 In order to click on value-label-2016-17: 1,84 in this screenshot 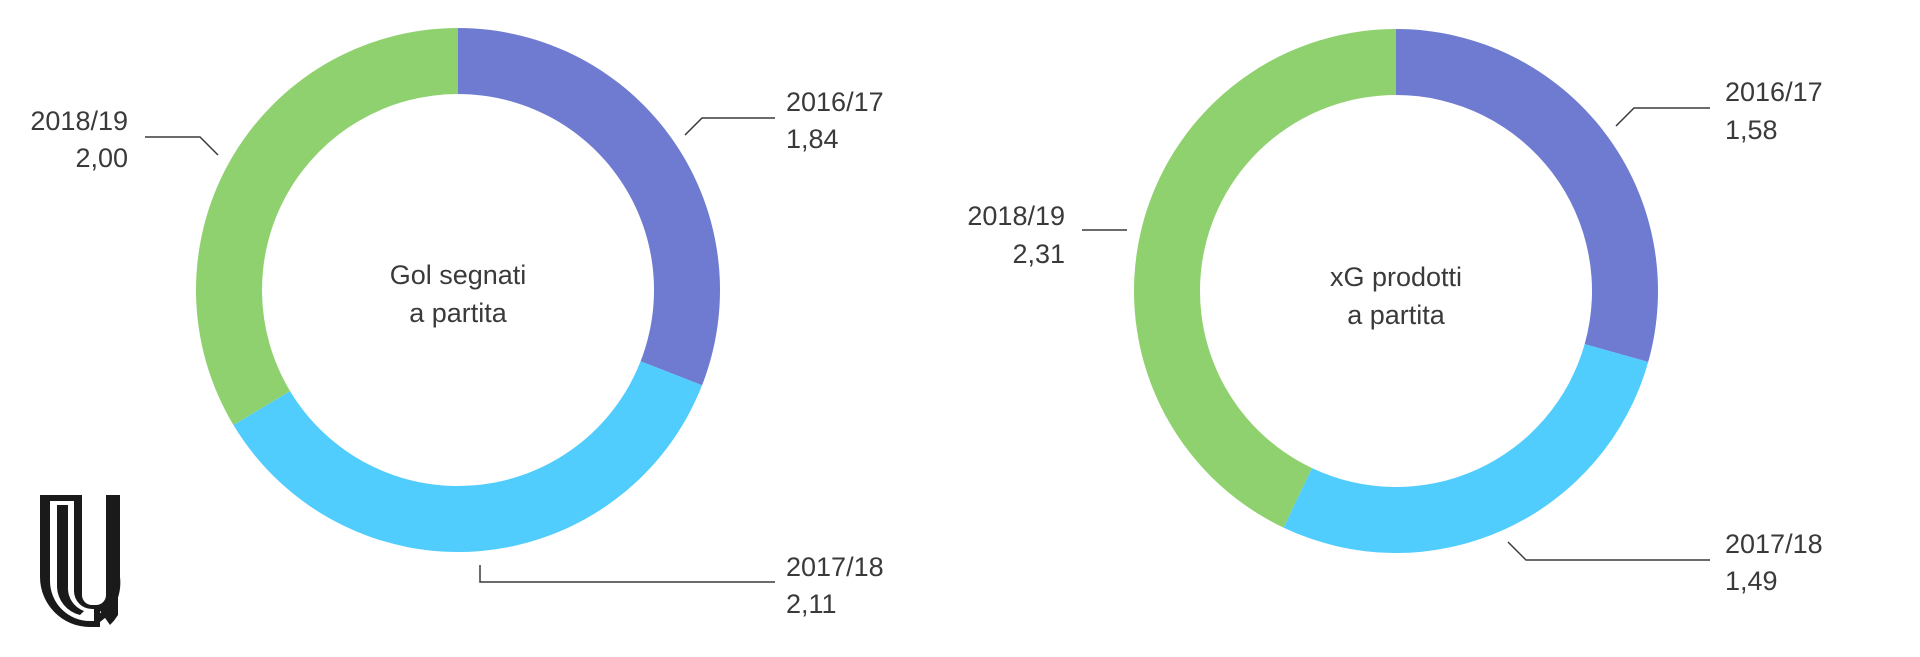, I will do `click(812, 139)`.